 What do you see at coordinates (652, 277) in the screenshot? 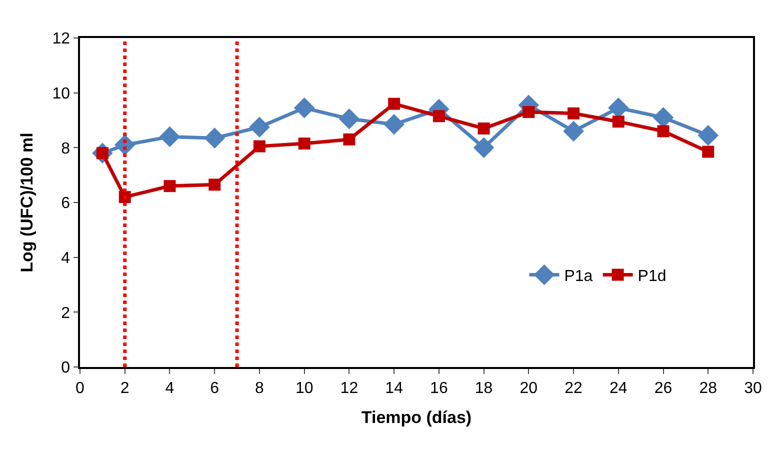
I see `legend-label: P1d` at bounding box center [652, 277].